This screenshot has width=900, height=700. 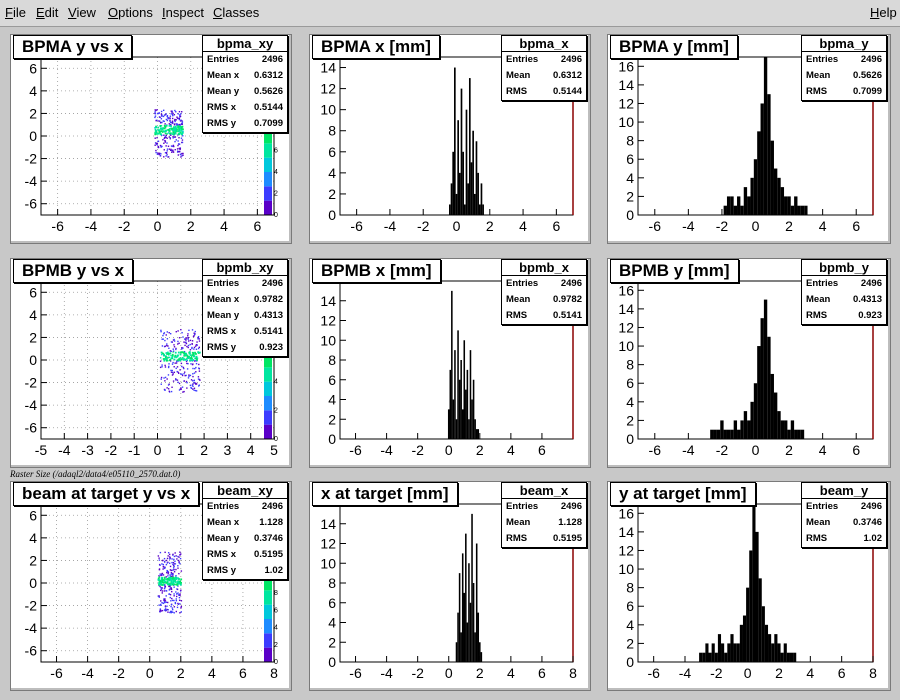 What do you see at coordinates (844, 491) in the screenshot?
I see `stats-name: beam_y` at bounding box center [844, 491].